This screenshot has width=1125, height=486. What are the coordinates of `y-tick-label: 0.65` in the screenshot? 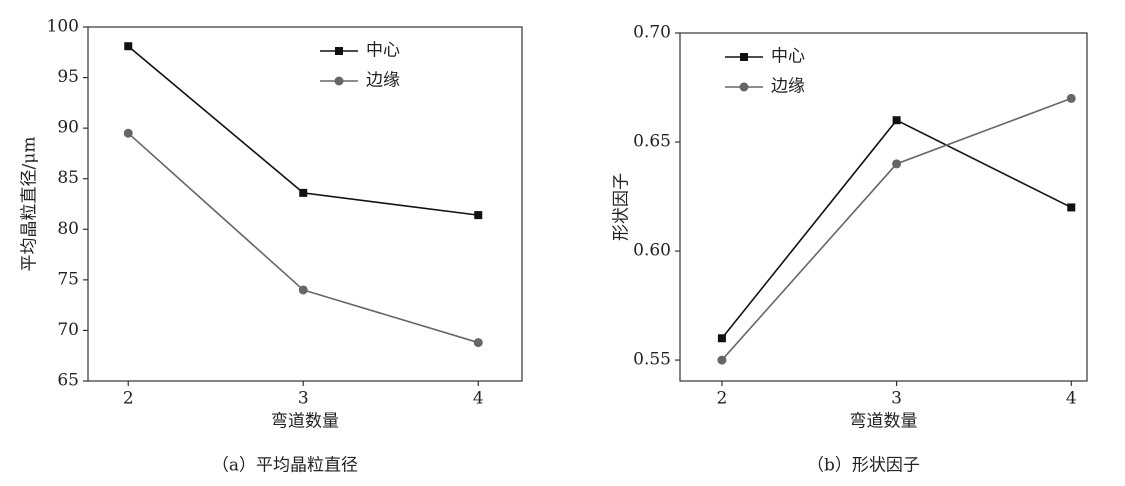 It's located at (652, 142).